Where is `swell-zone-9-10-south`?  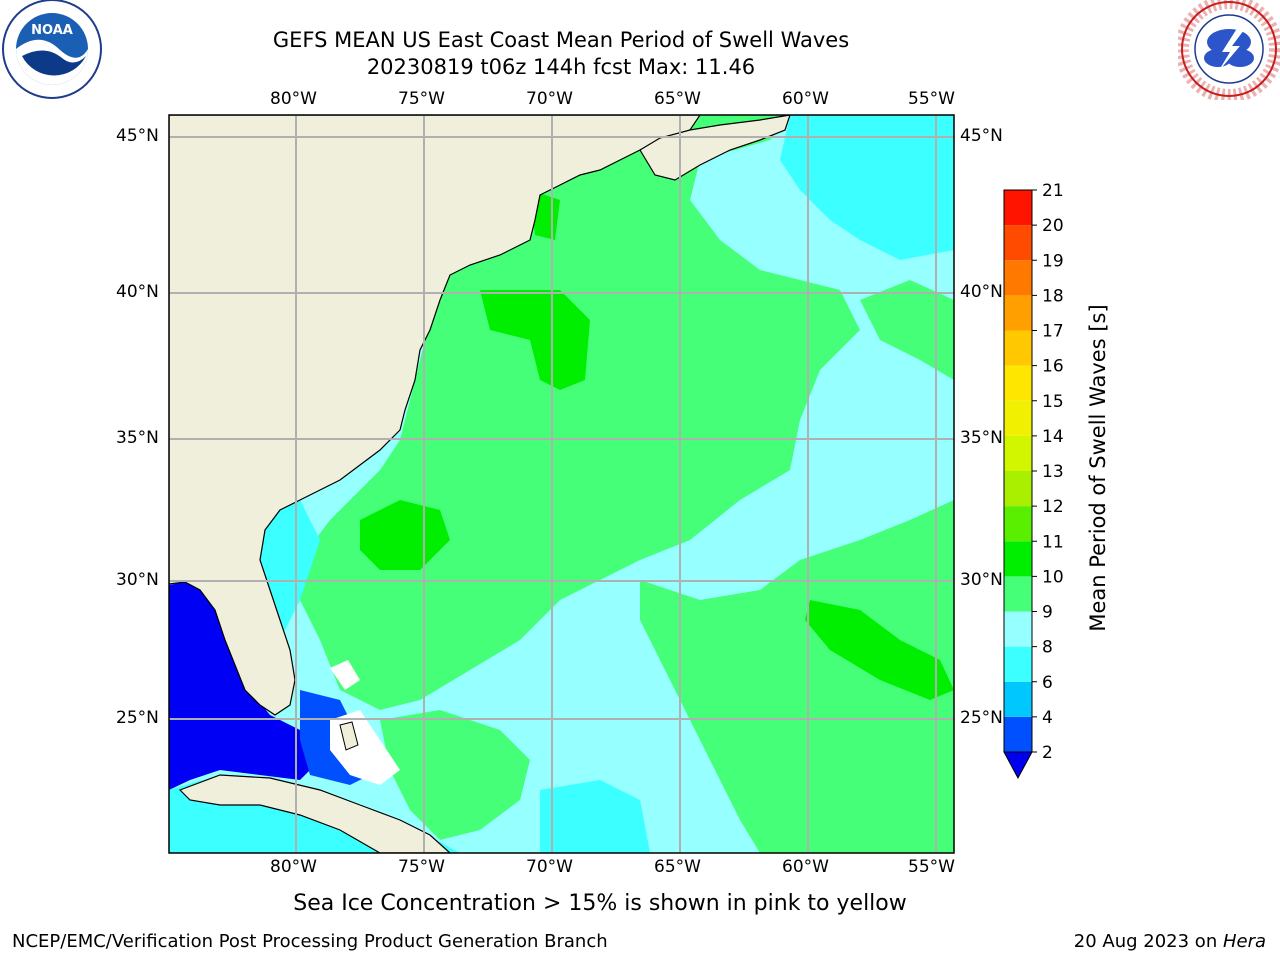
swell-zone-9-10-south is located at coordinates (797, 676).